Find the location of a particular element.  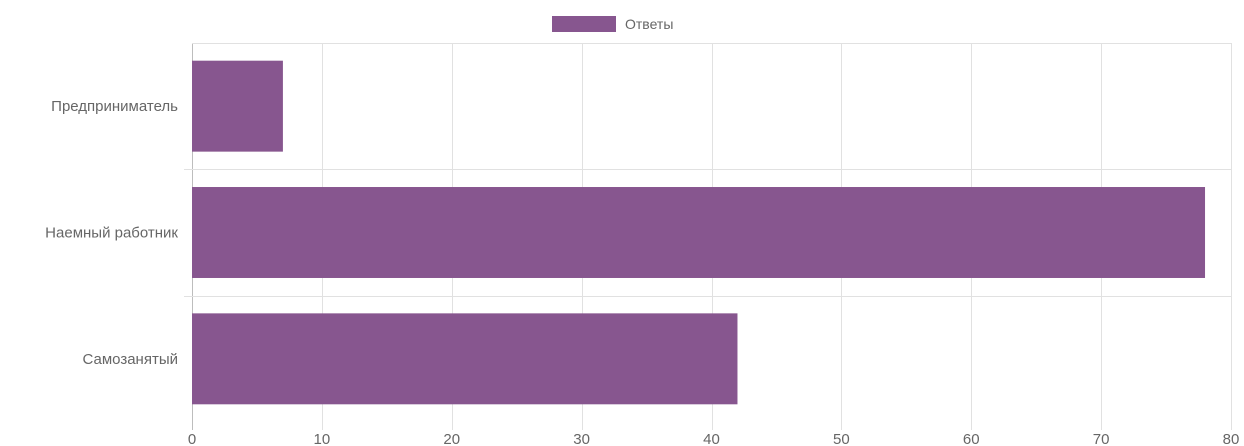

category-label: Наемный работник is located at coordinates (111, 233).